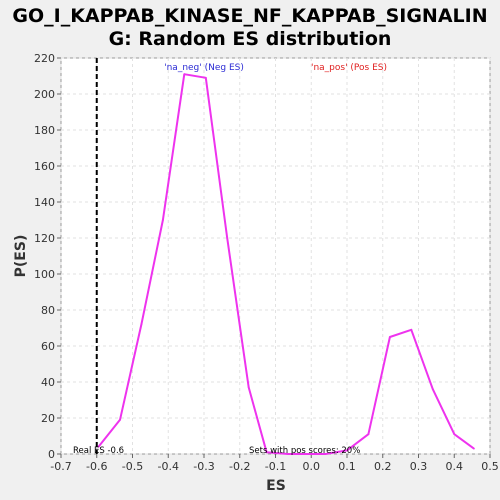 The height and width of the screenshot is (500, 500). Describe the element at coordinates (21, 256) in the screenshot. I see `y-axis-label: P(ES)` at that location.